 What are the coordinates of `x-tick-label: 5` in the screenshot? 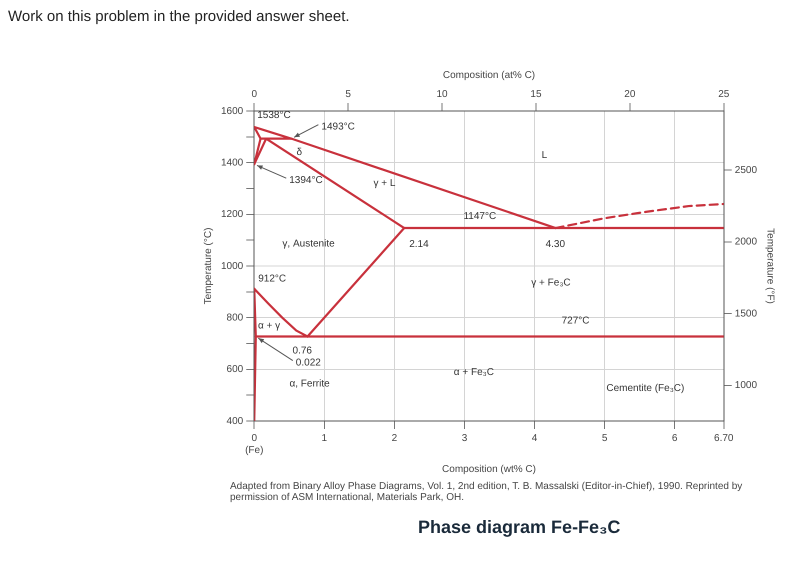 It's located at (605, 438).